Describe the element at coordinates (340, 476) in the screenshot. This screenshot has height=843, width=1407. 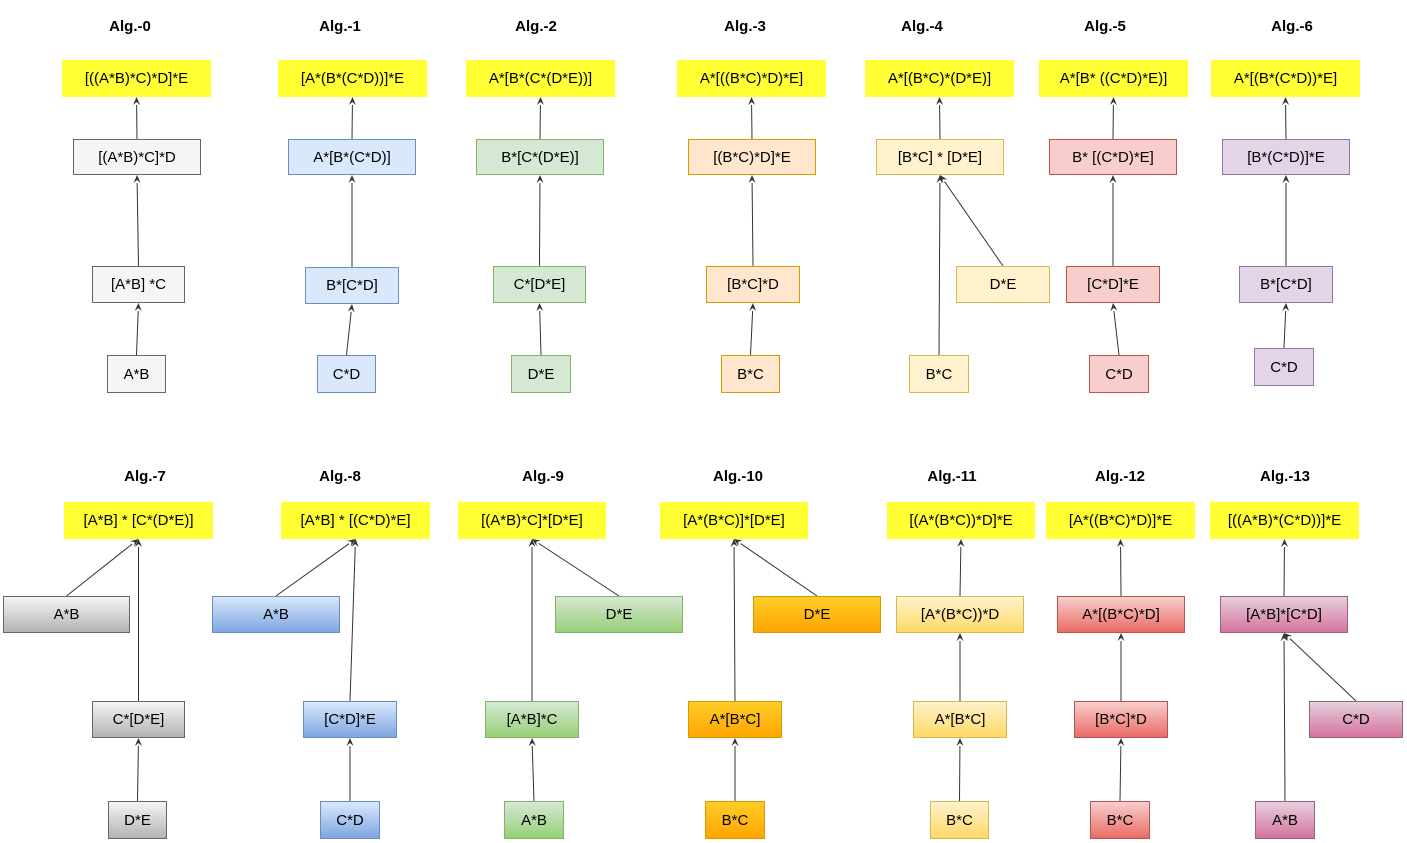
I see `algorithm-title: Alg.-8` at that location.